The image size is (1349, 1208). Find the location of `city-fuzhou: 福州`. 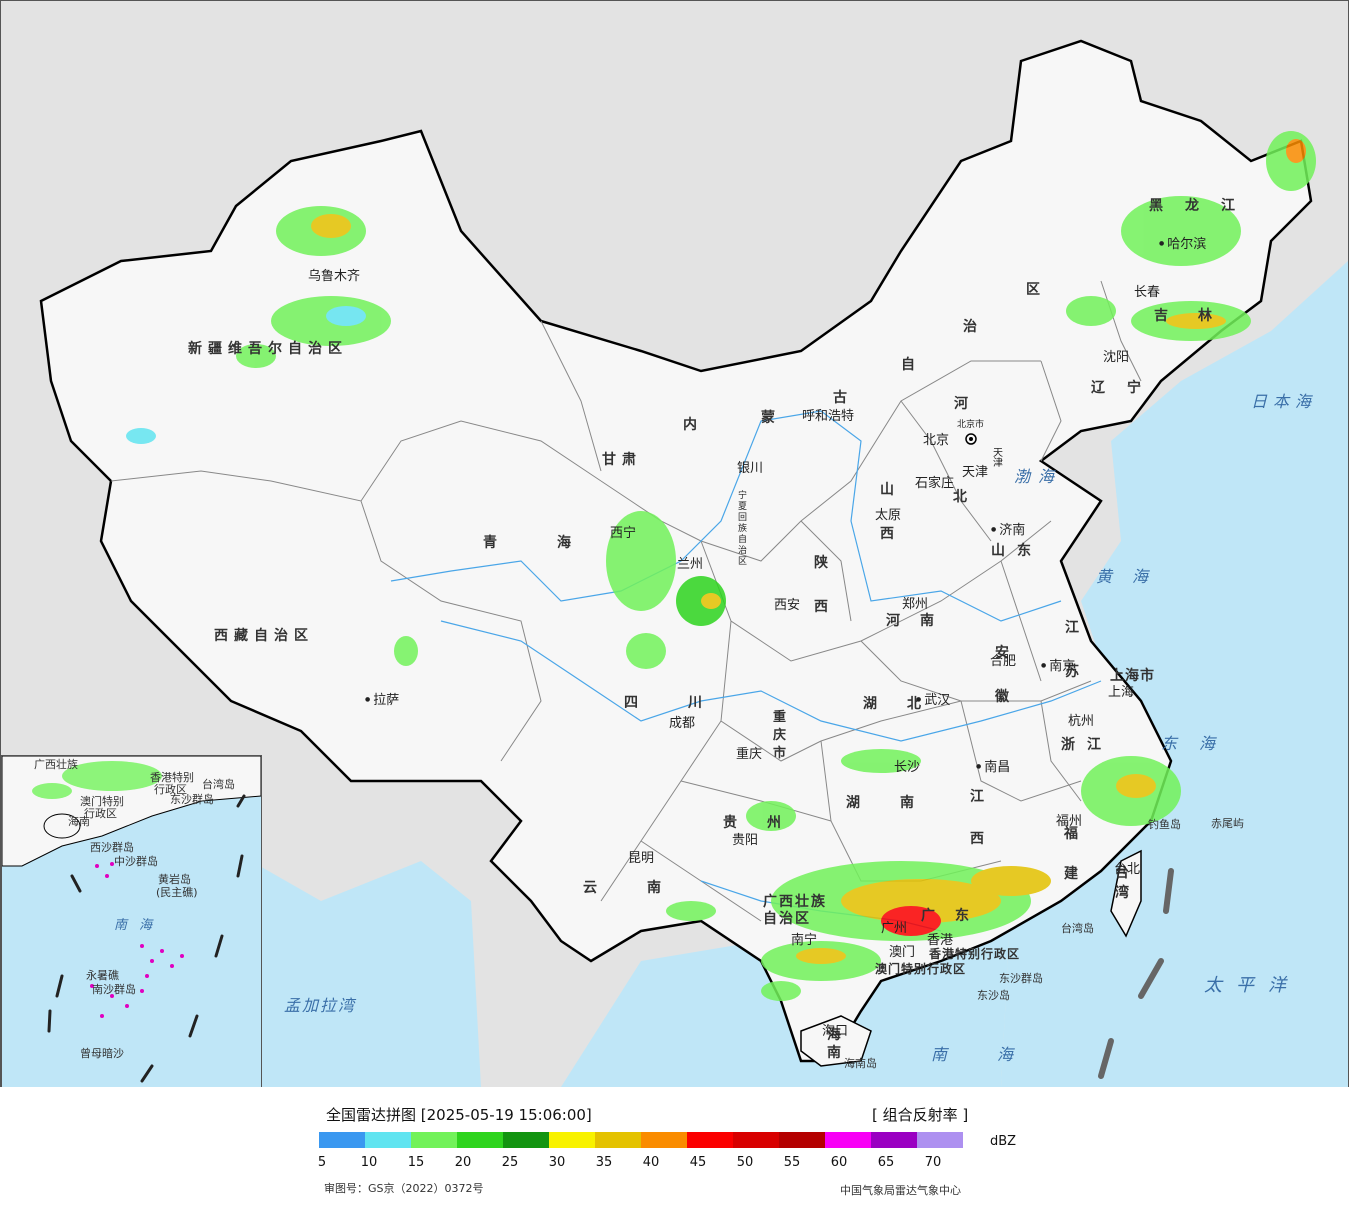

city-fuzhou: 福州 is located at coordinates (1069, 821).